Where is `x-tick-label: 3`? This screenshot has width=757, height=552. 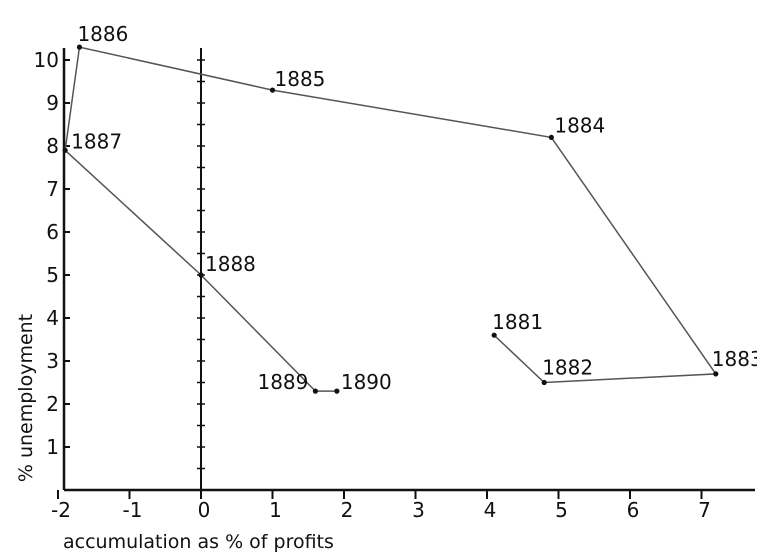
x-tick-label: 3 is located at coordinates (418, 510).